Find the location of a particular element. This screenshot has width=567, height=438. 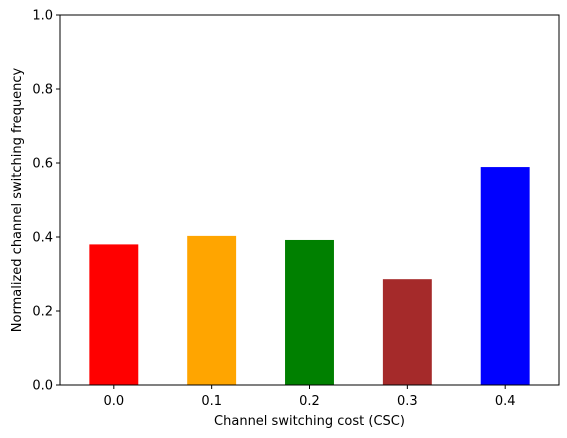

y-tick-label: 0.4 is located at coordinates (42, 238).